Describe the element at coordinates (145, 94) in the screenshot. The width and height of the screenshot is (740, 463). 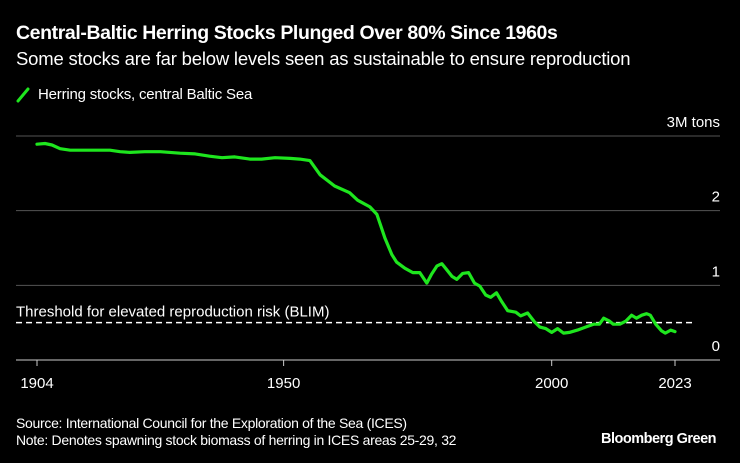
I see `legend-label: Herring stocks, central Baltic Sea` at that location.